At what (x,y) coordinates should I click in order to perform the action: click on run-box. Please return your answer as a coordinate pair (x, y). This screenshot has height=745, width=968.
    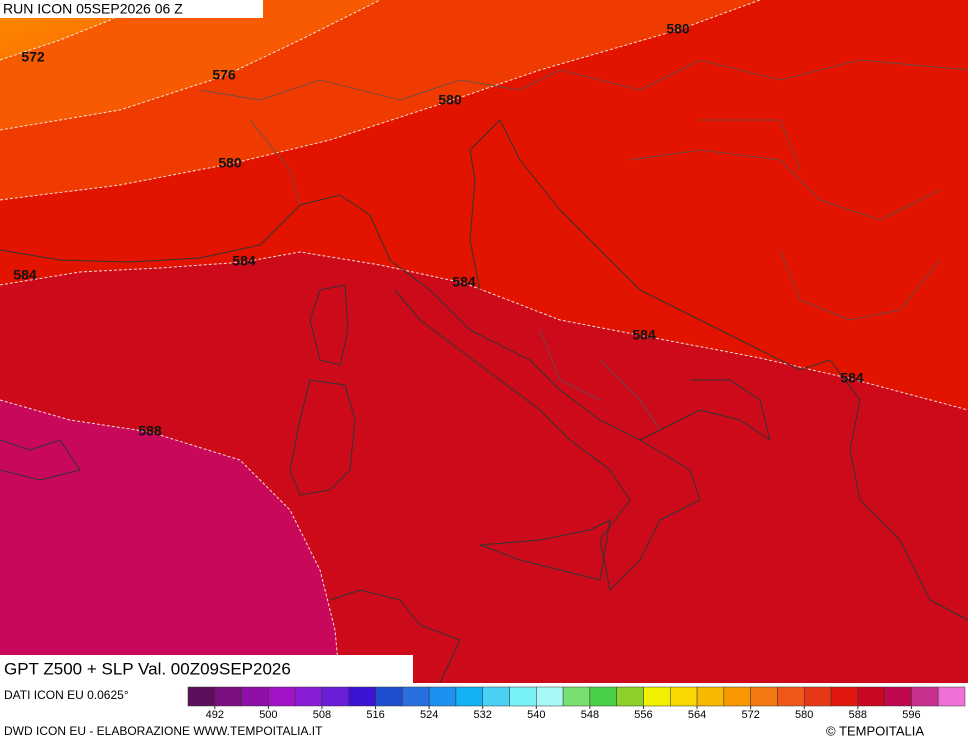
    Looking at the image, I should click on (131, 9).